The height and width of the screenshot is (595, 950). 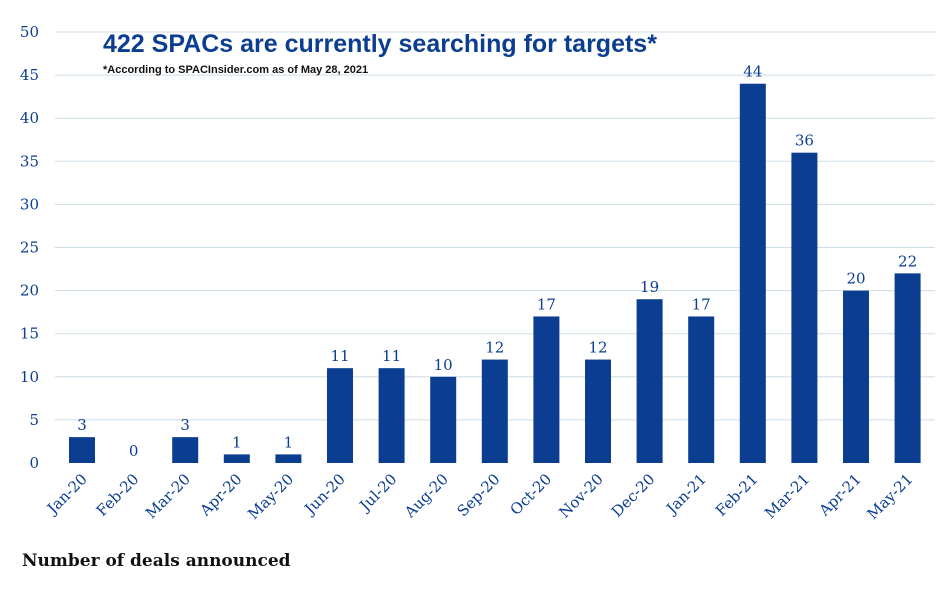 What do you see at coordinates (752, 72) in the screenshot?
I see `data-label: 44` at bounding box center [752, 72].